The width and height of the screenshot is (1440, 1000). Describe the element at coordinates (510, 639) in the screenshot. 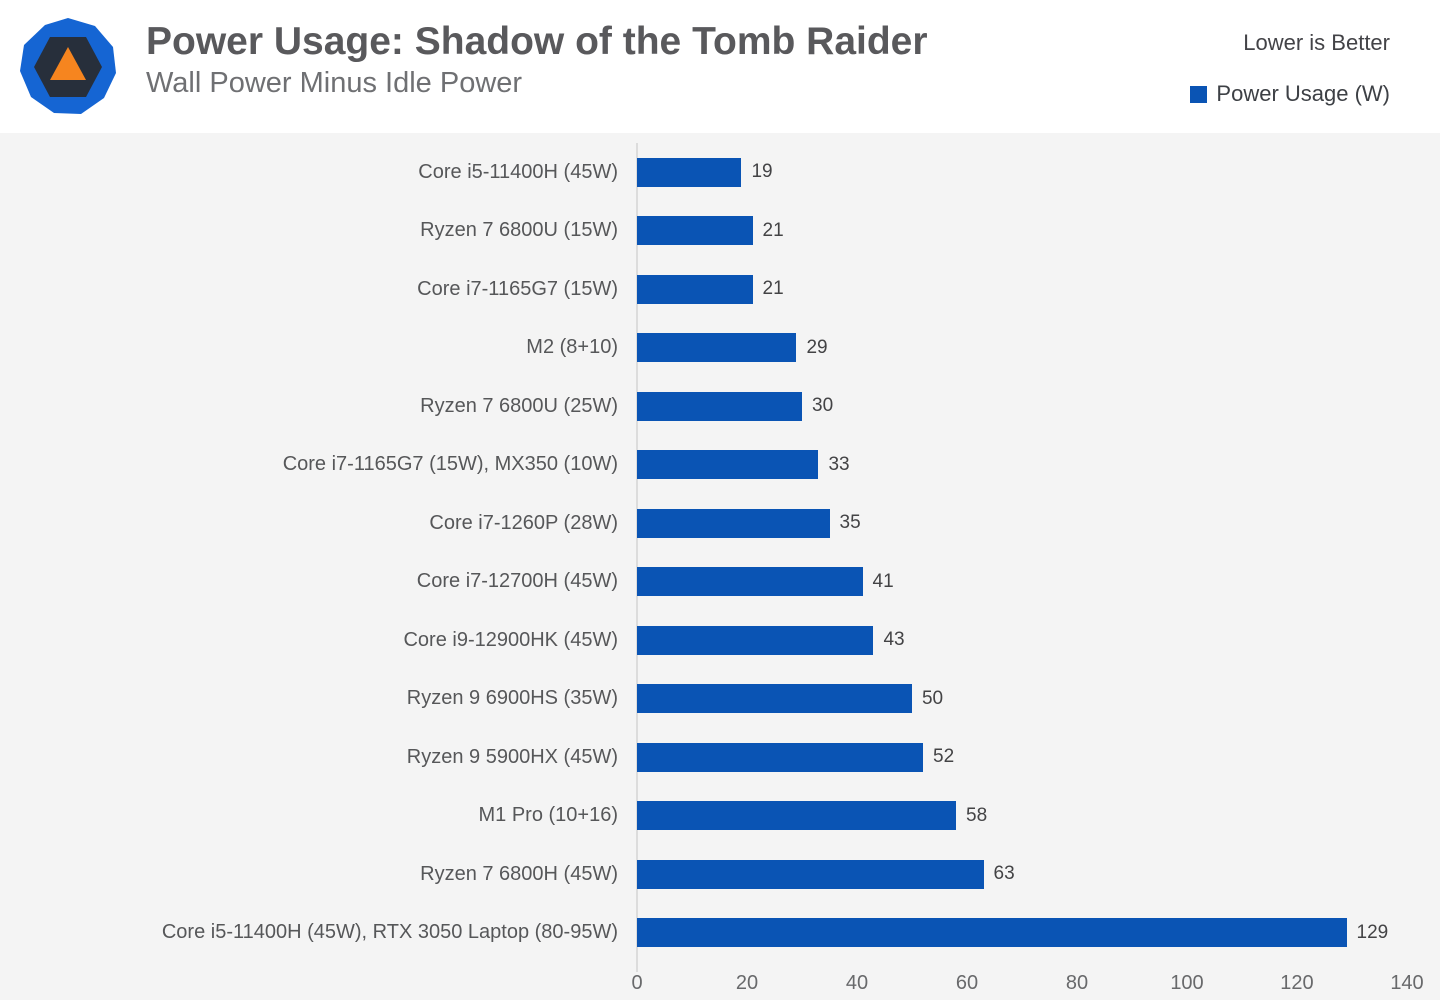

I see `category-label: Core i9-12900HK (45W)` at that location.